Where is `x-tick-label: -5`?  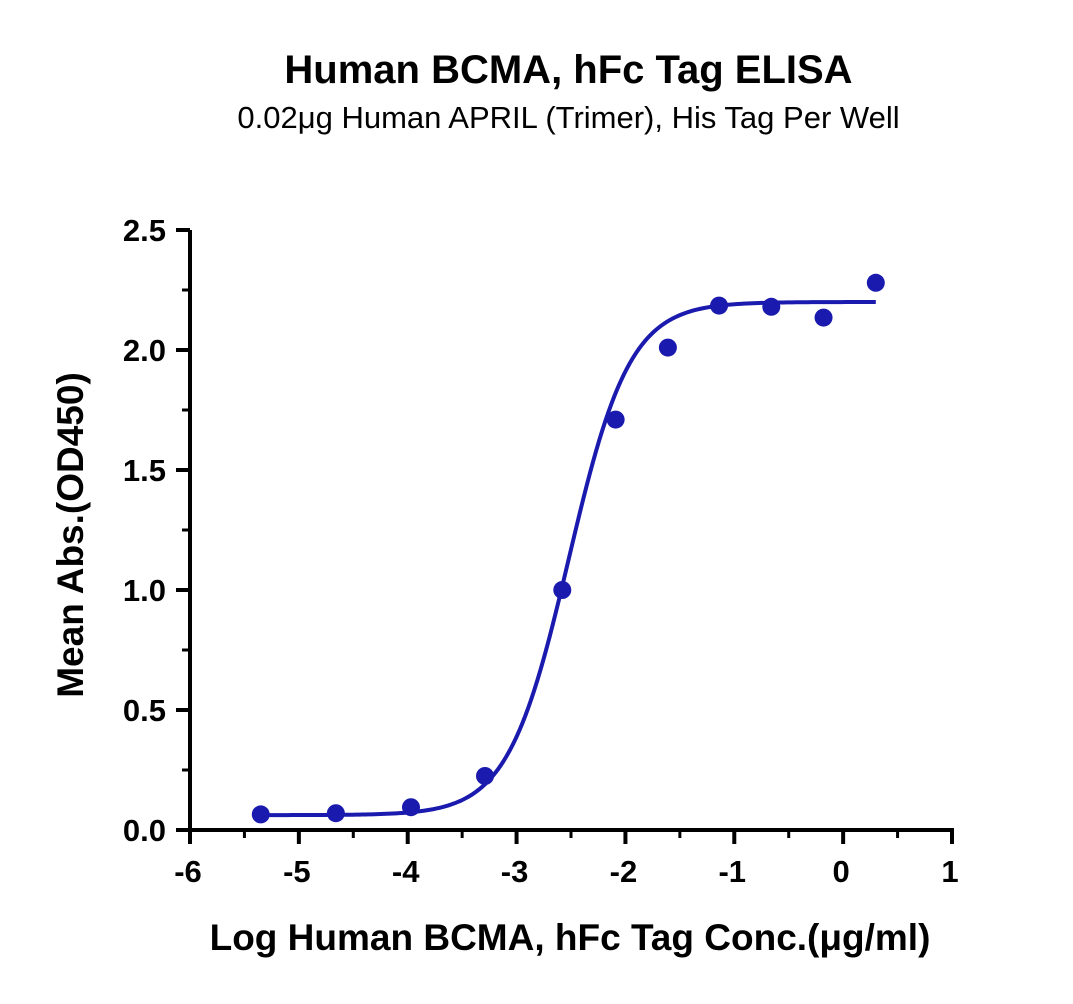
x-tick-label: -5 is located at coordinates (297, 871).